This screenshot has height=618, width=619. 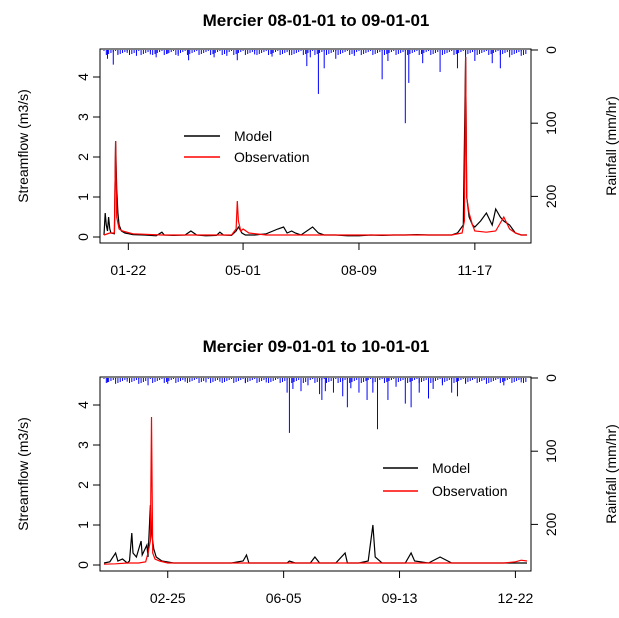 What do you see at coordinates (246, 146) in the screenshot?
I see `legend-1: Model Observation` at bounding box center [246, 146].